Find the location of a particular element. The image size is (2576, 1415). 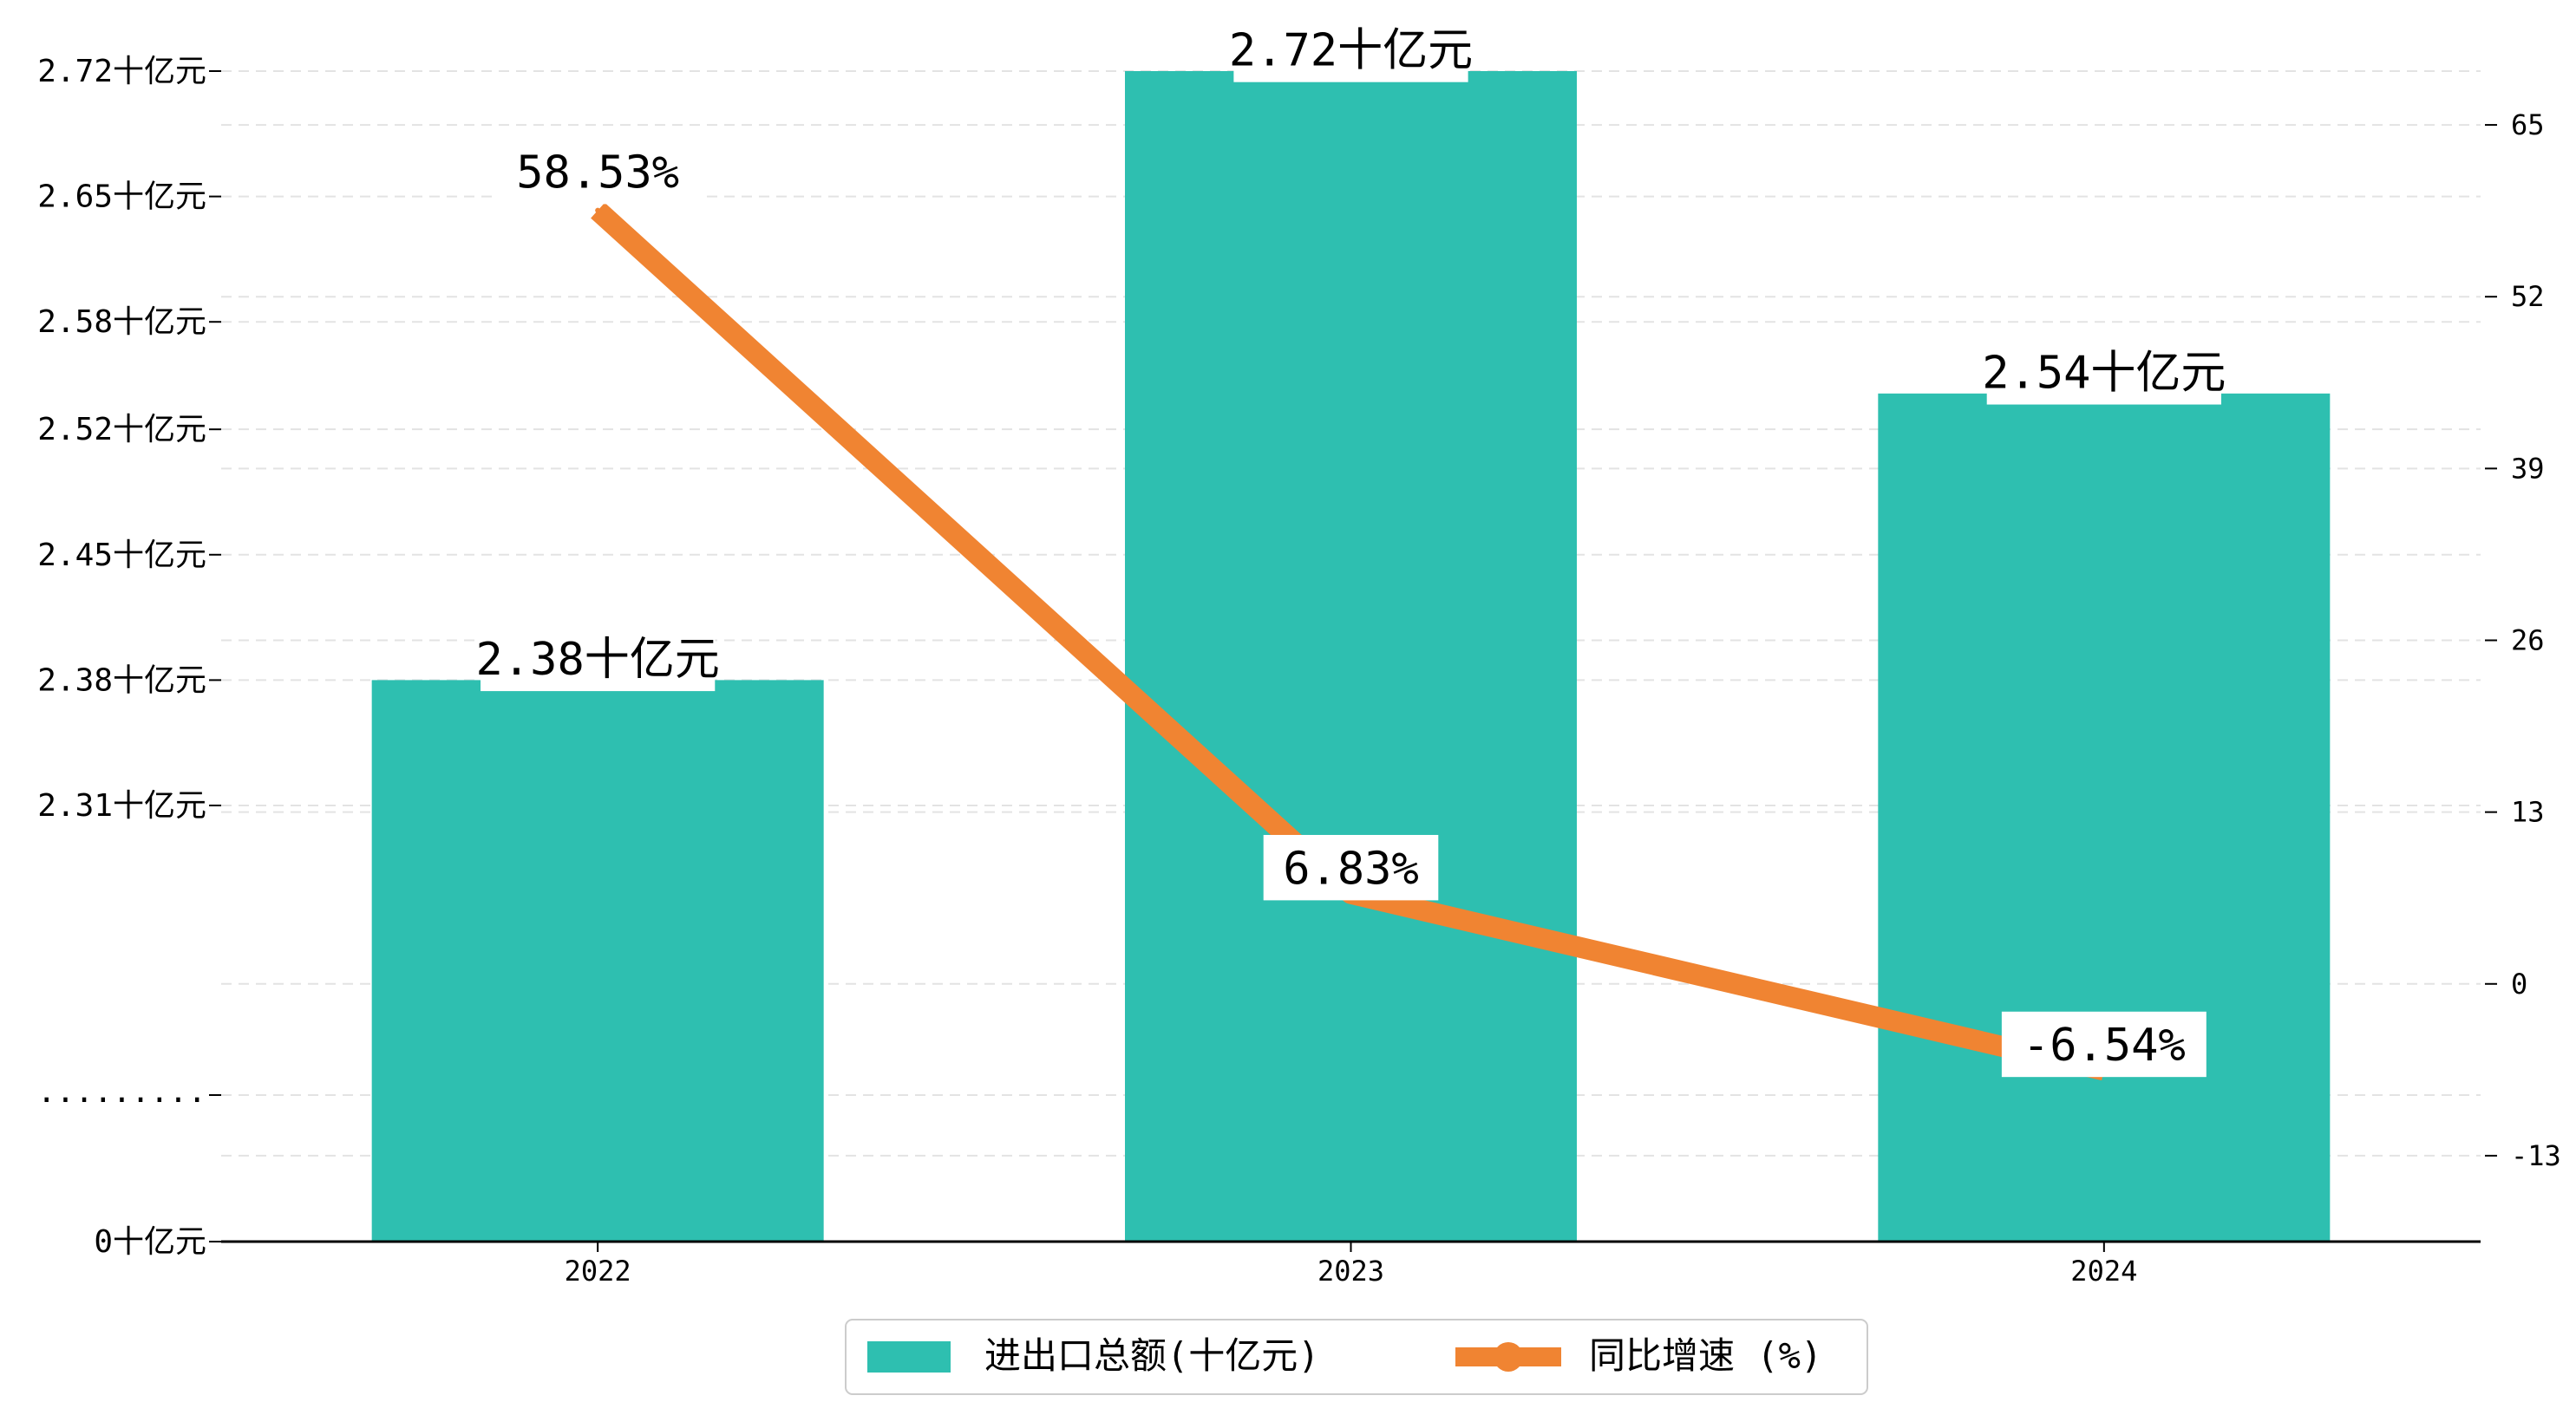

right-tick-label: 13 is located at coordinates (2528, 812).